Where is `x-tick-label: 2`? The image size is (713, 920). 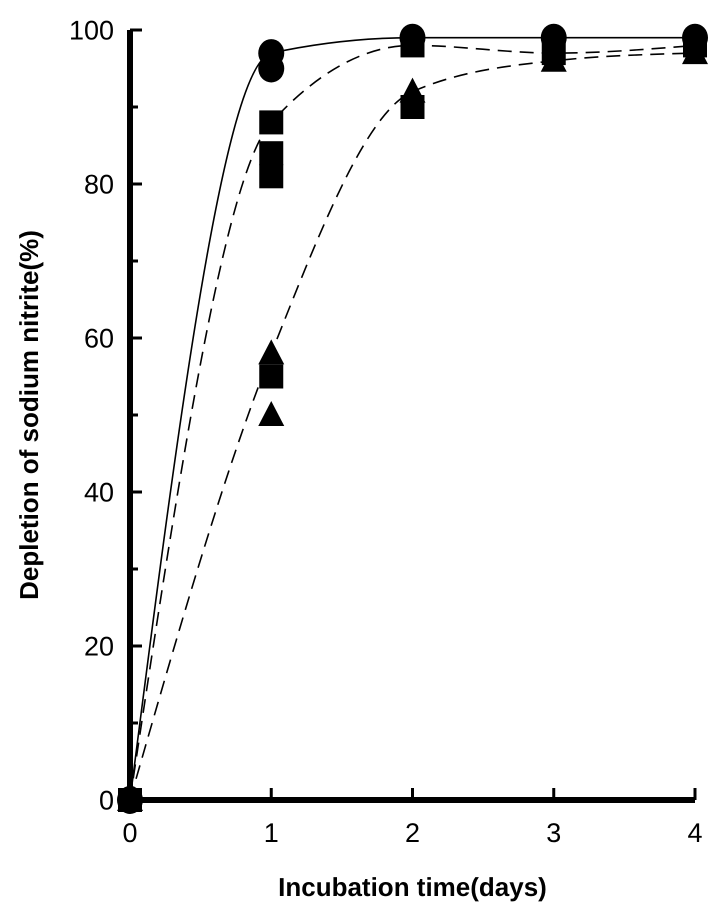 x-tick-label: 2 is located at coordinates (412, 833).